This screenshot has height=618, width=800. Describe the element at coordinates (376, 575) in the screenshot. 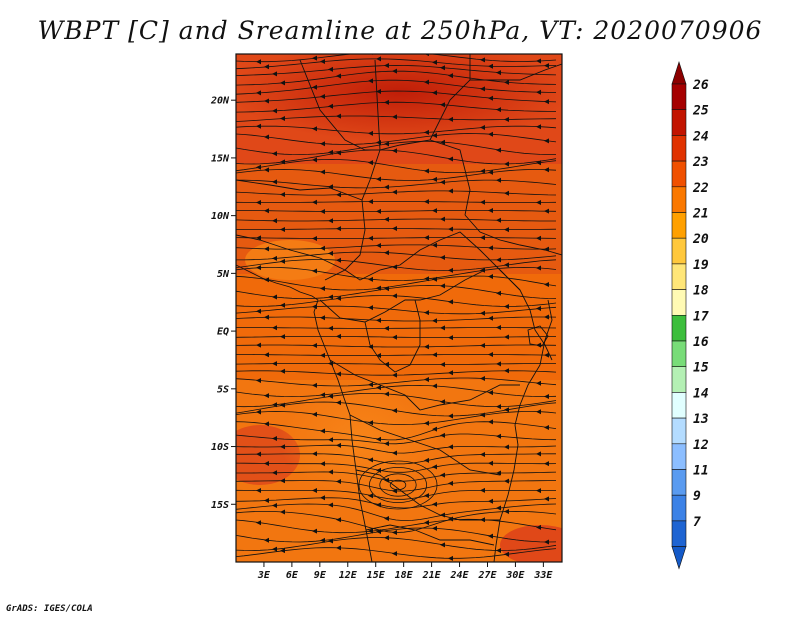

I see `x-tick-label: 15E` at that location.